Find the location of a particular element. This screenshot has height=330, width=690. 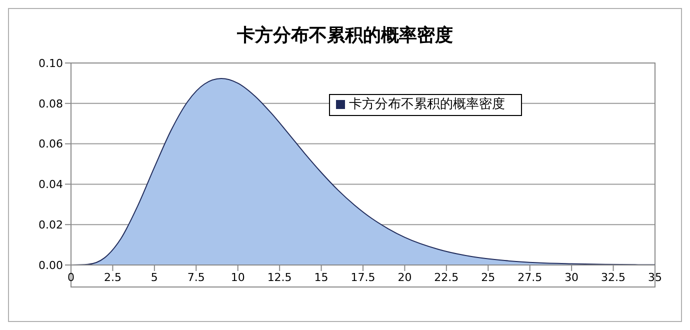

x-tick-label: 12.5 is located at coordinates (279, 277).